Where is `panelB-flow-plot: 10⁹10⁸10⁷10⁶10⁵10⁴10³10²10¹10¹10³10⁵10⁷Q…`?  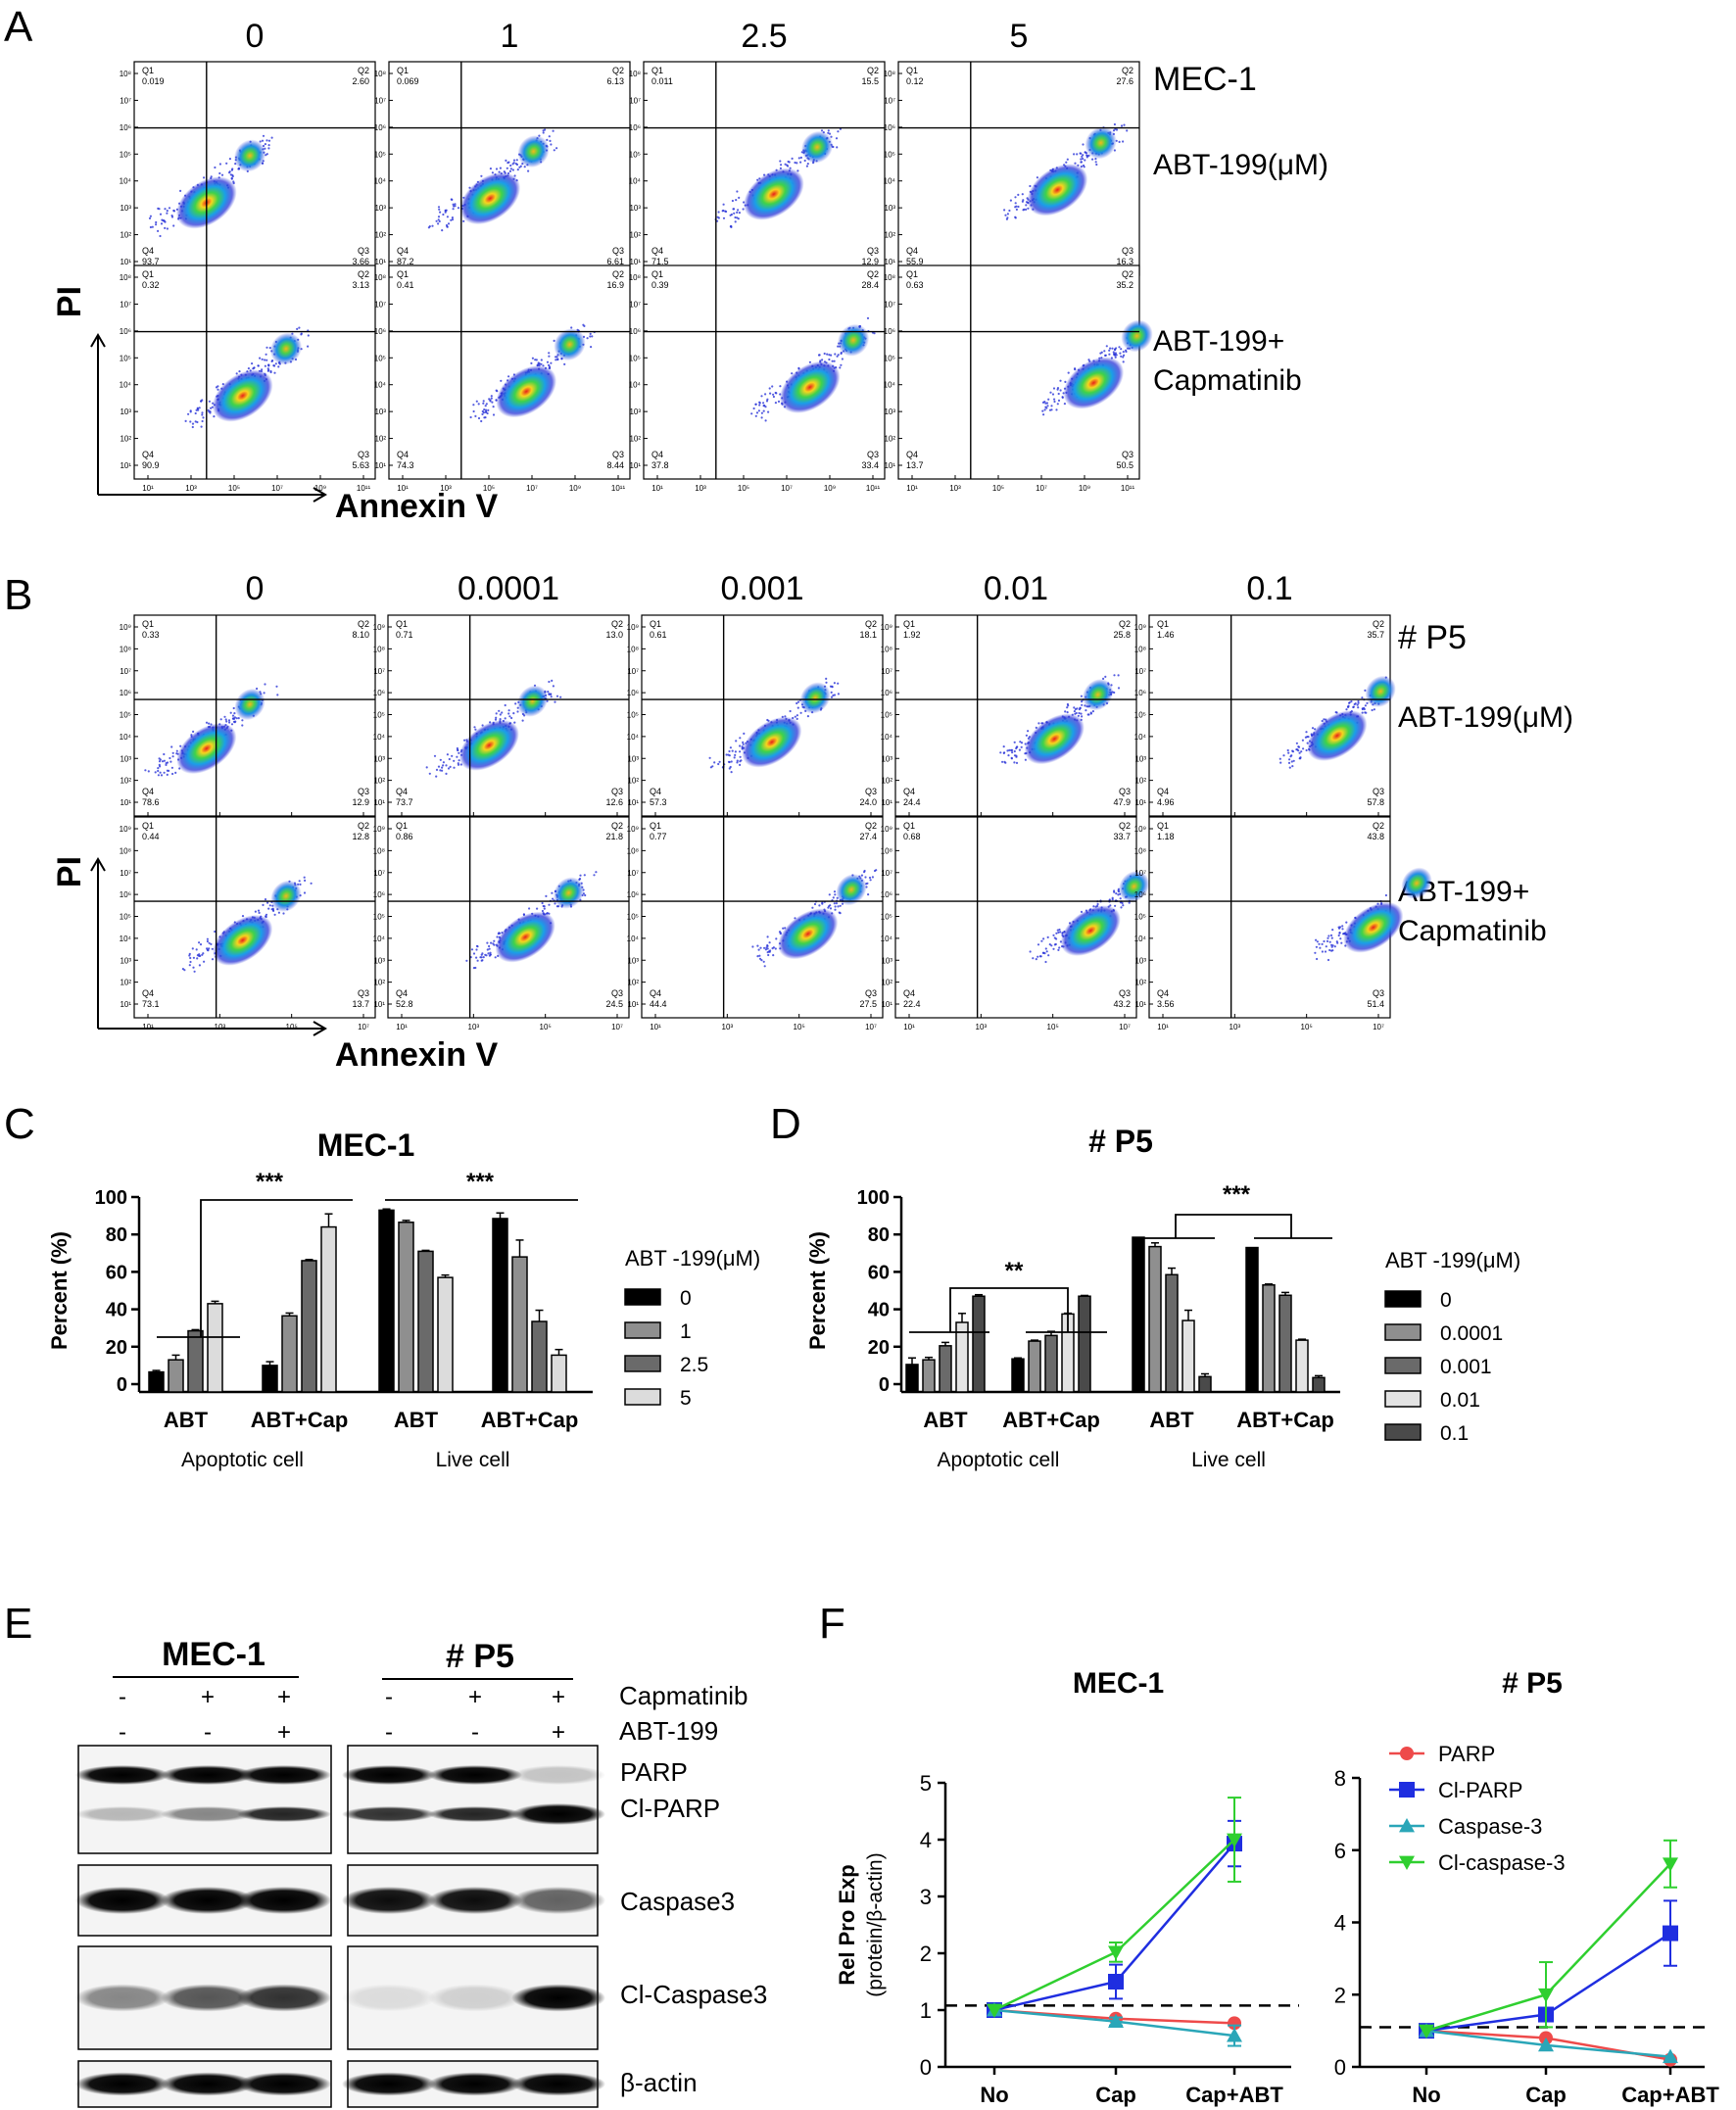 panelB-flow-plot: 10⁹10⁸10⁷10⁶10⁵10⁴10³10²10¹10¹10³10⁵10⁷Q… is located at coordinates (1265, 722).